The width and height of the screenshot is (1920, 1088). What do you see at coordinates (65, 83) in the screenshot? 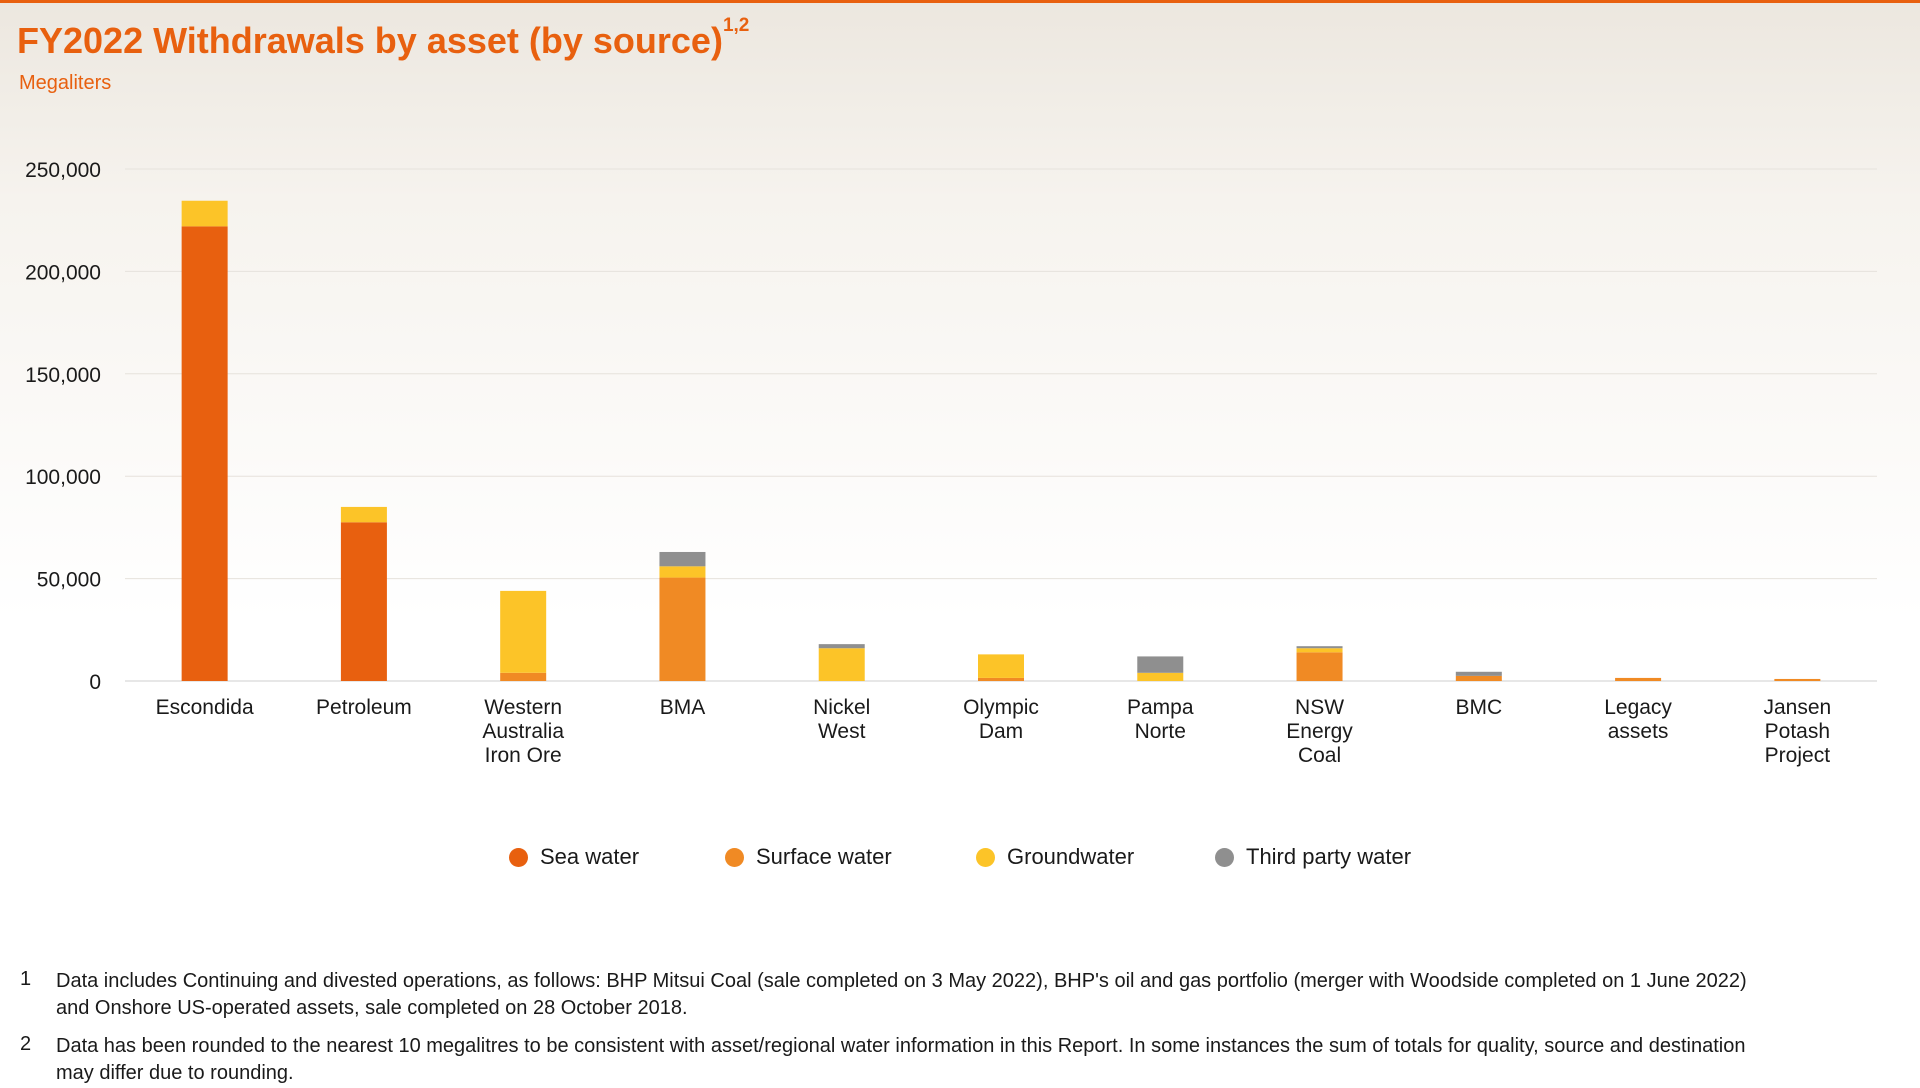
I see `chart-unit-subtitle: Megaliters` at bounding box center [65, 83].